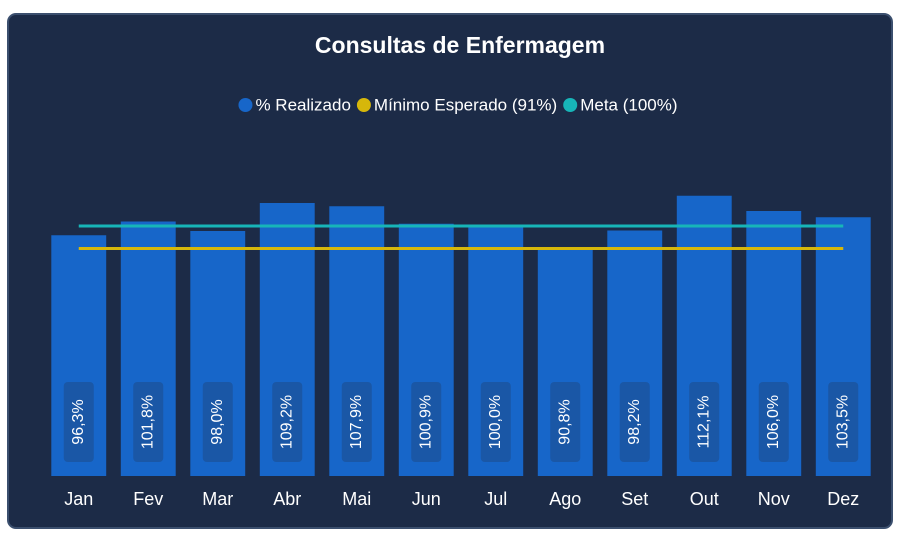 The height and width of the screenshot is (533, 899). What do you see at coordinates (287, 499) in the screenshot?
I see `x-tick-label: Abr` at bounding box center [287, 499].